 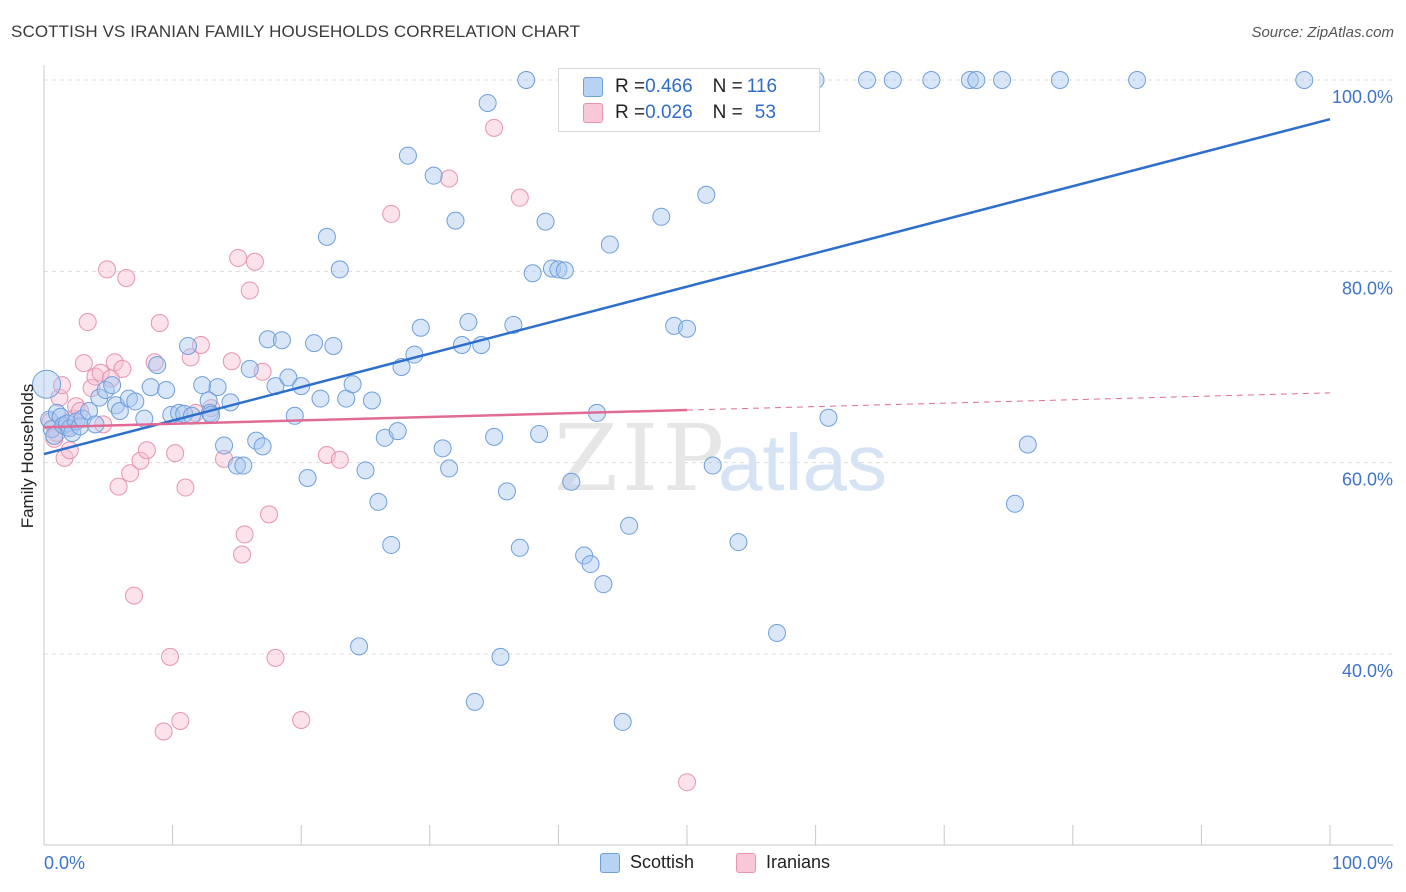 What do you see at coordinates (1362, 97) in the screenshot?
I see `y-tick-label: 100.0%` at bounding box center [1362, 97].